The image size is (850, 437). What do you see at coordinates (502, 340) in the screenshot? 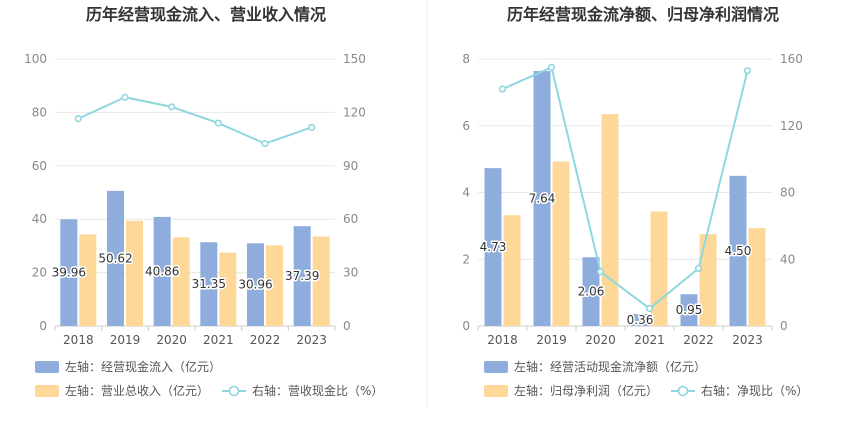
I see `chart-2-x-tick-label: 2018` at bounding box center [502, 340].